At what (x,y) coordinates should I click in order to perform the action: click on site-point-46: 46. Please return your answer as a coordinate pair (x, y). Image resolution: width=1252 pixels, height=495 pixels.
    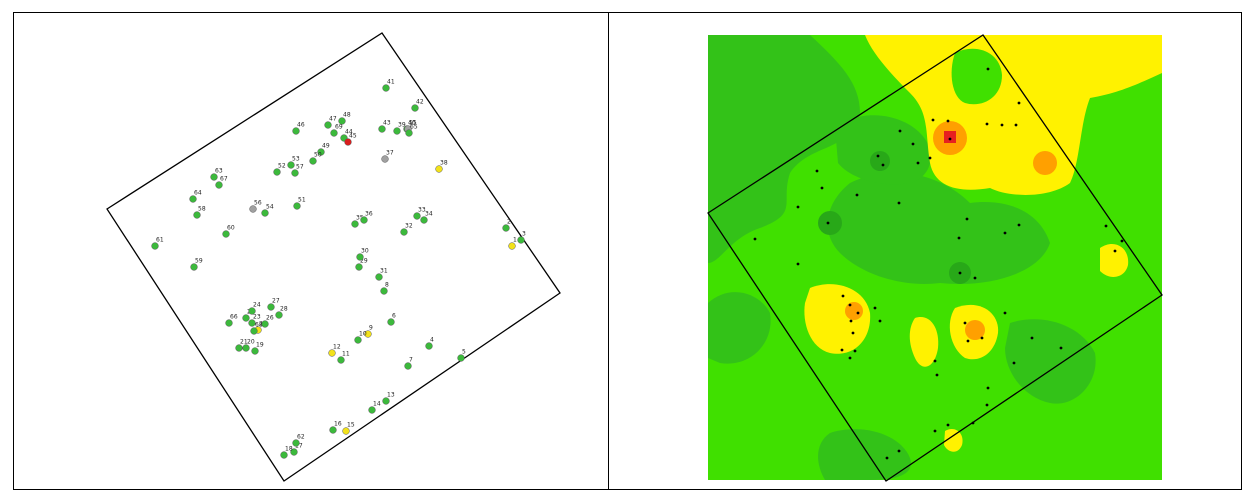
    Looking at the image, I should click on (298, 128).